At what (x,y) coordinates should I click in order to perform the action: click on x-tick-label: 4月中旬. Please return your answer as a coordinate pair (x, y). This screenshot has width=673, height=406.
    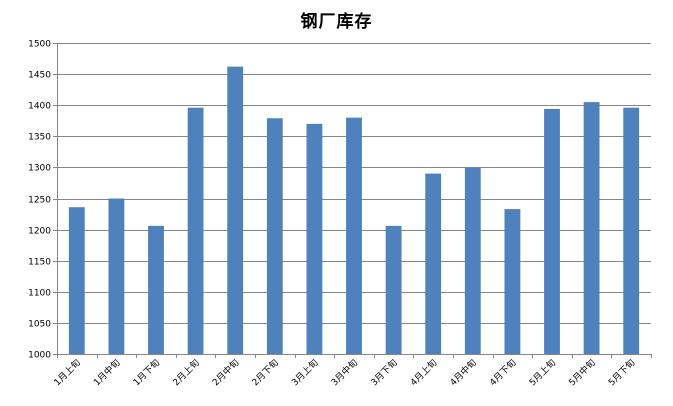
    Looking at the image, I should click on (463, 373).